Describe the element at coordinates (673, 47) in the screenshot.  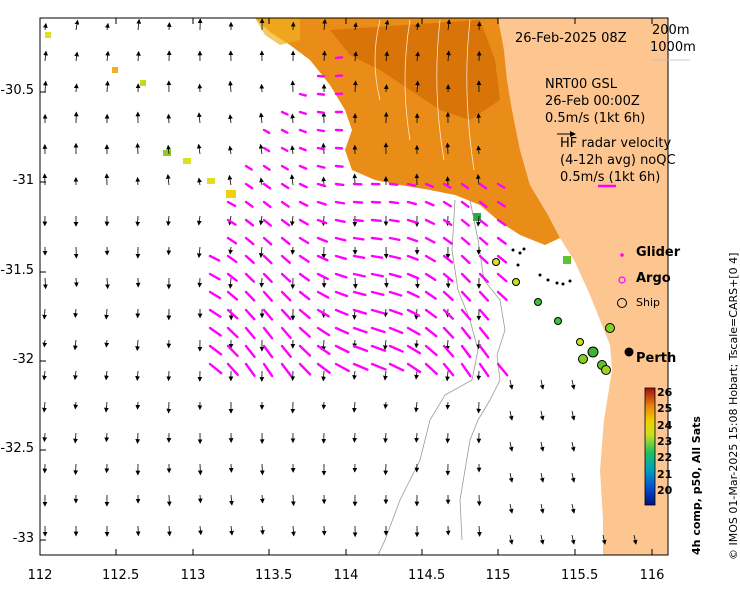
I see `contour-1000m-label: 1000m` at that location.